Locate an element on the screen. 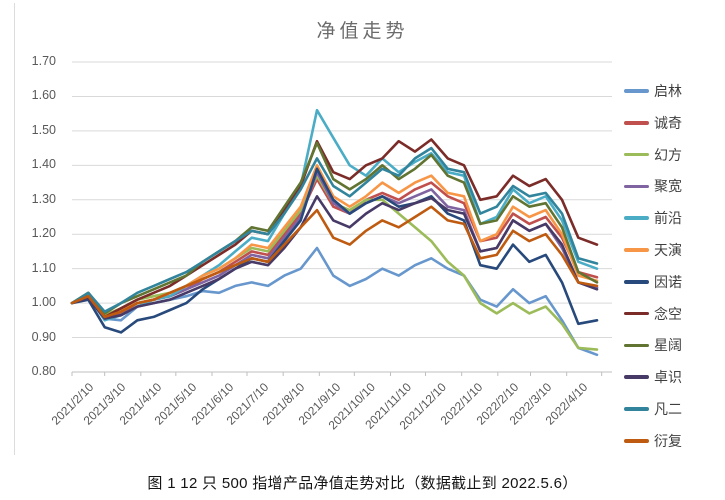  legend-item: 启林 is located at coordinates (653, 91).